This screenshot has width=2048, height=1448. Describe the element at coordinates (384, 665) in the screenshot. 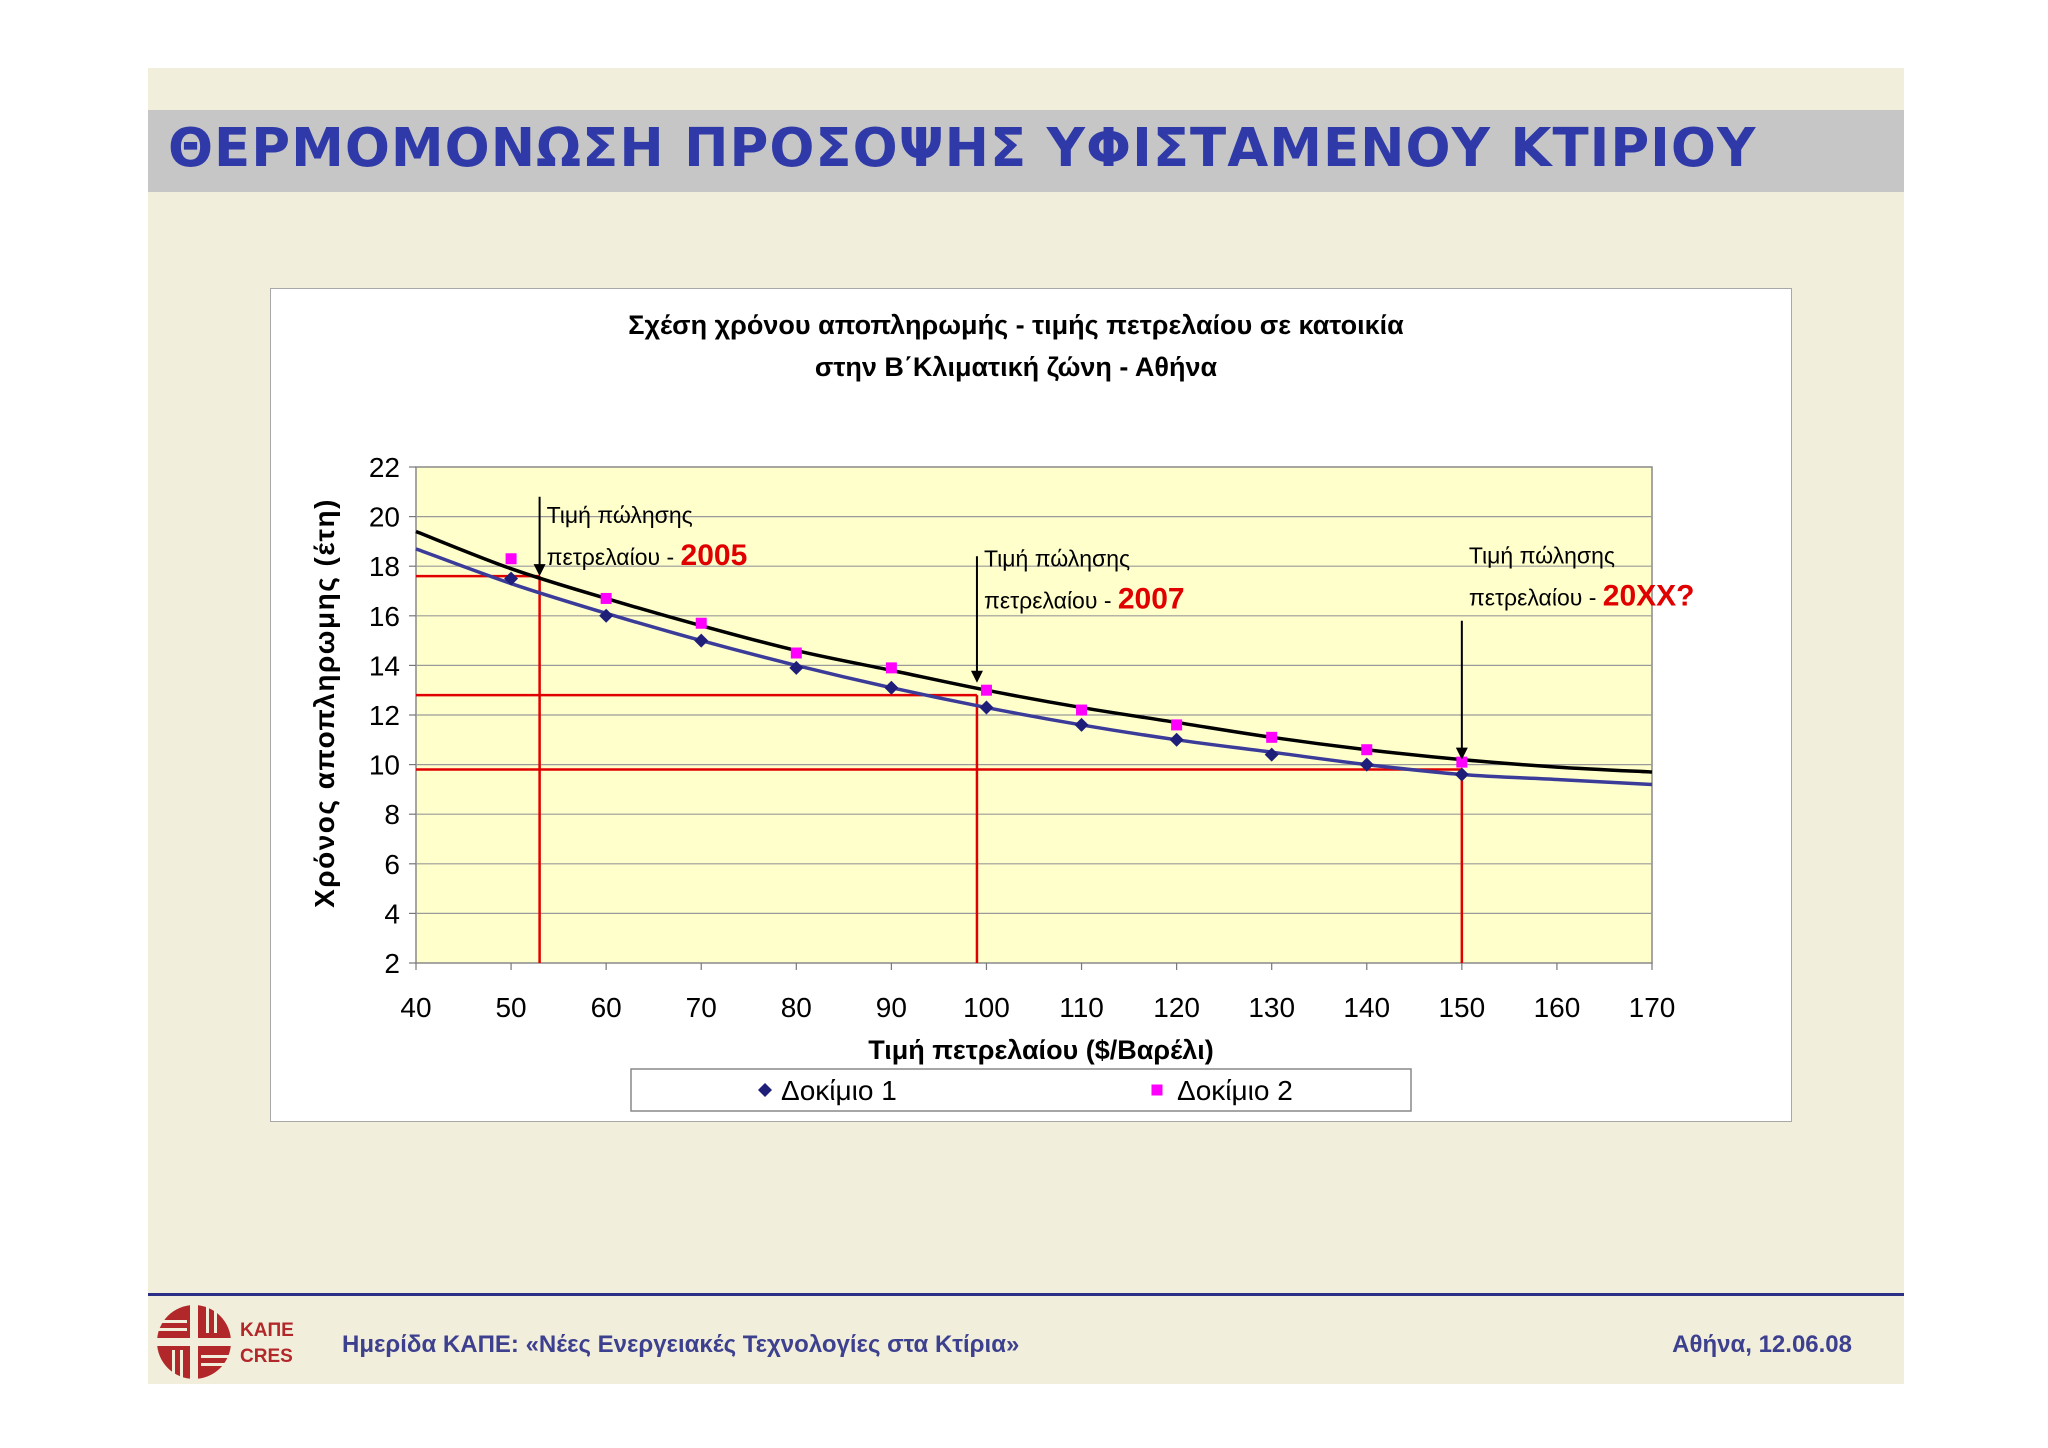

I see `y-tick-label: 14` at that location.